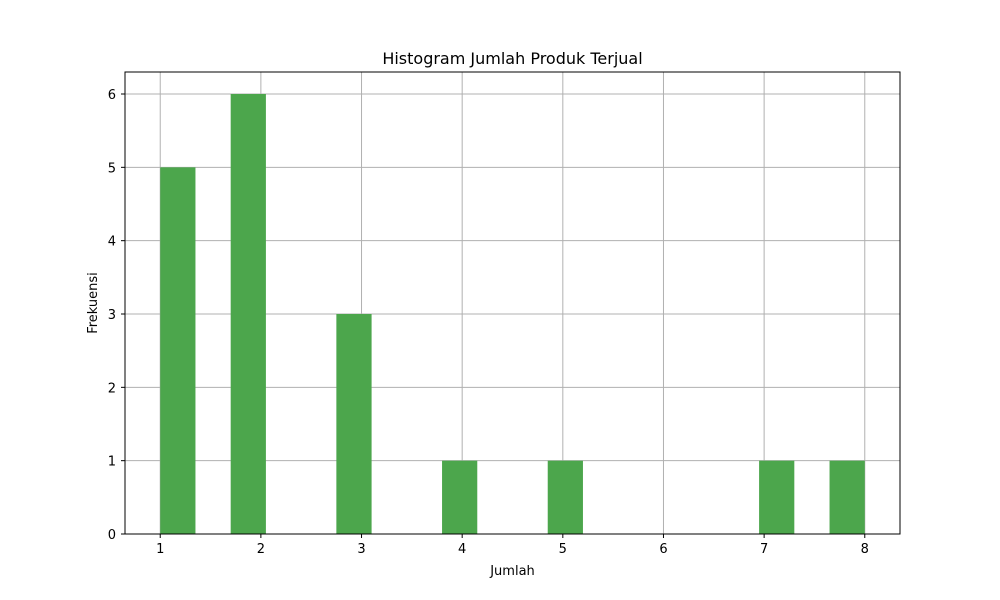 The width and height of the screenshot is (1000, 600). Describe the element at coordinates (361, 549) in the screenshot. I see `x-tick-label: 3` at that location.